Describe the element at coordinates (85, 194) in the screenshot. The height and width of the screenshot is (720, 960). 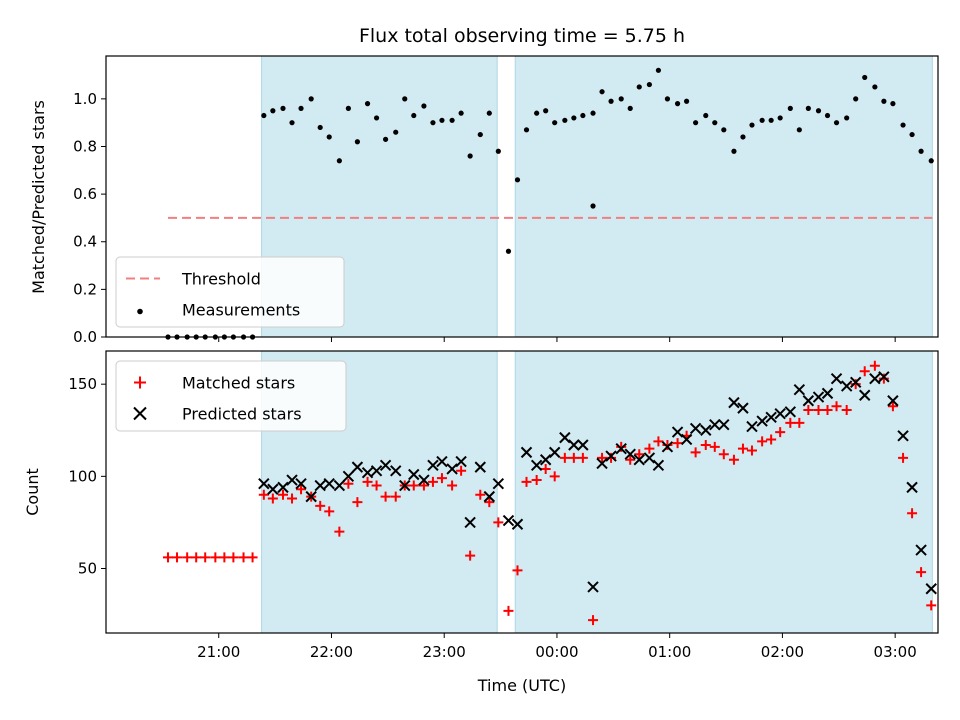
I see `y-tick-label: 0.6` at that location.